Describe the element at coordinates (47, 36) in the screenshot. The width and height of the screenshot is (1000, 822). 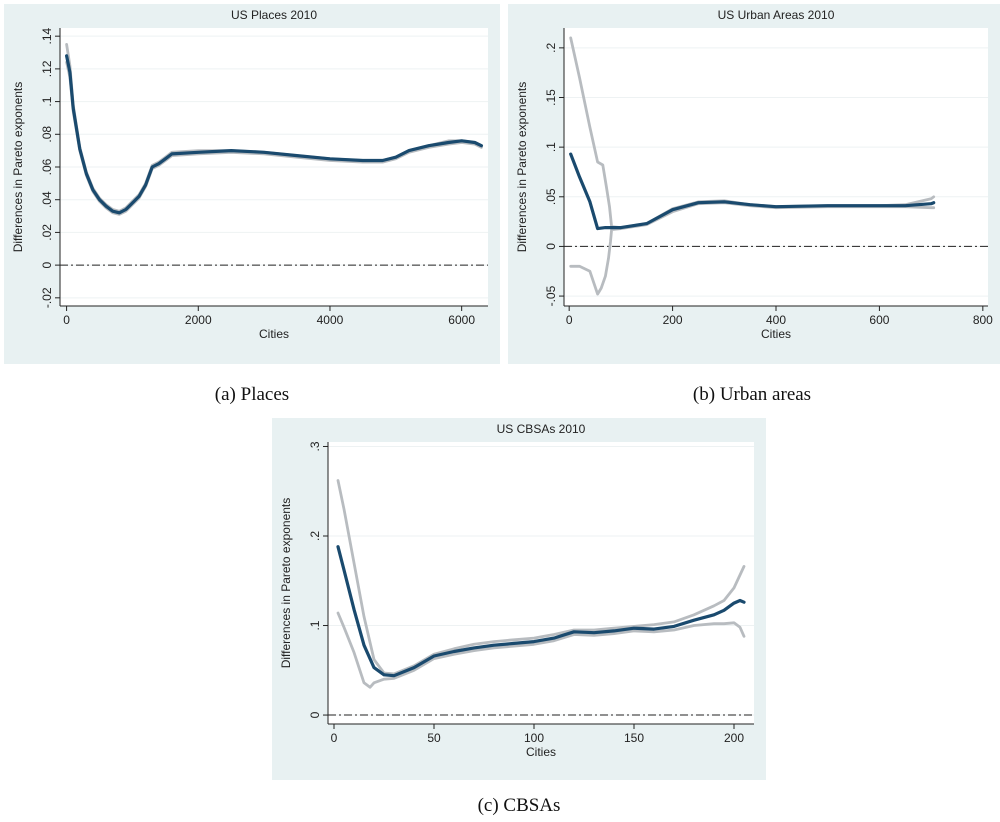
I see `y-tick-label: .14` at that location.